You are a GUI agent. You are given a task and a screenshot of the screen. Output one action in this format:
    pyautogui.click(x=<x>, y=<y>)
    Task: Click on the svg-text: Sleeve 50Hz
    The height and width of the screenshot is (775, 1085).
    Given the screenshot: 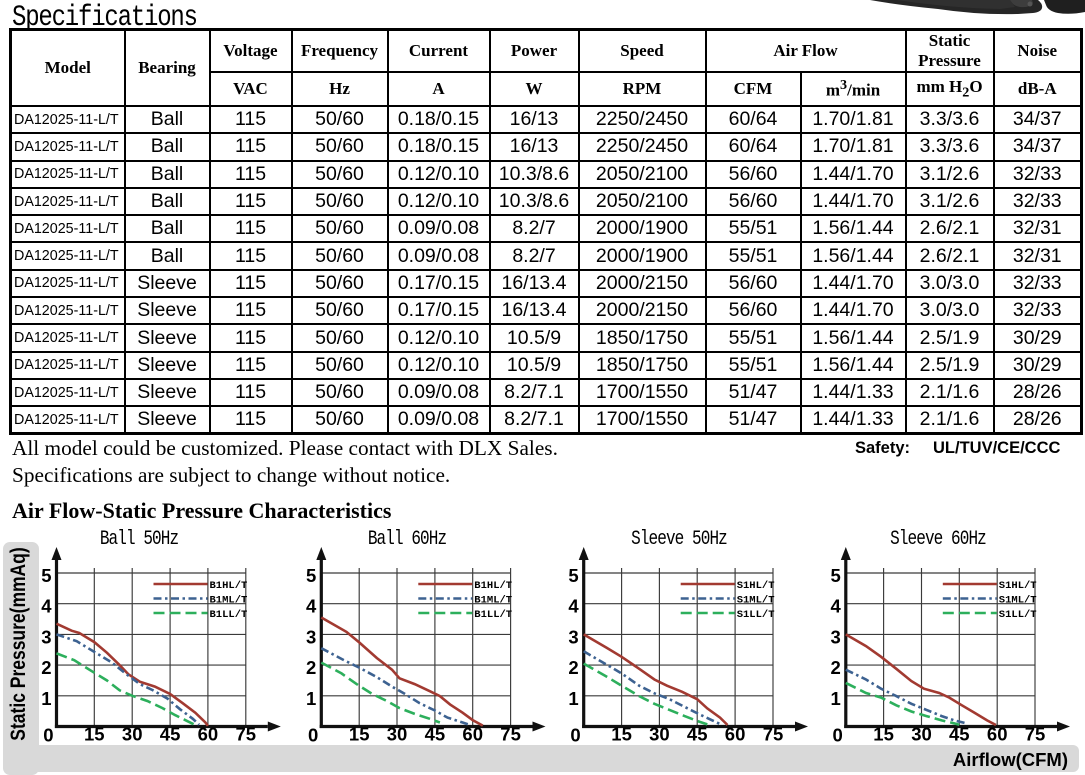 What is the action you would take?
    pyautogui.click(x=679, y=540)
    